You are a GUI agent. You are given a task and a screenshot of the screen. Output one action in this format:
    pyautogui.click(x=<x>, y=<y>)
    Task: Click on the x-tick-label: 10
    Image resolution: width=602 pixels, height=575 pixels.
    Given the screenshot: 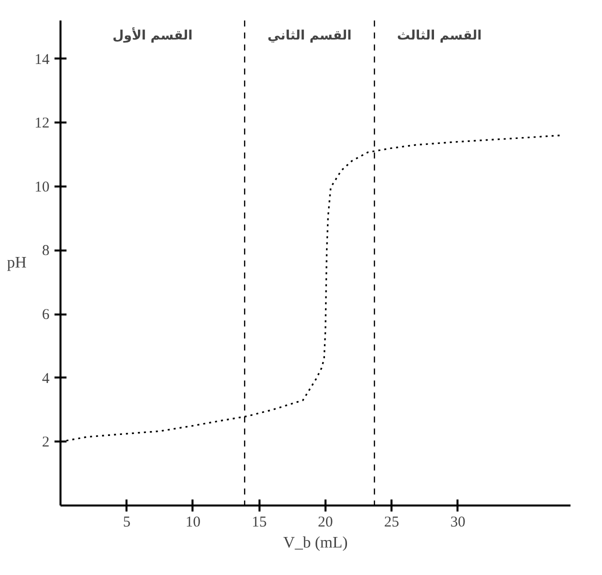 What is the action you would take?
    pyautogui.click(x=192, y=522)
    